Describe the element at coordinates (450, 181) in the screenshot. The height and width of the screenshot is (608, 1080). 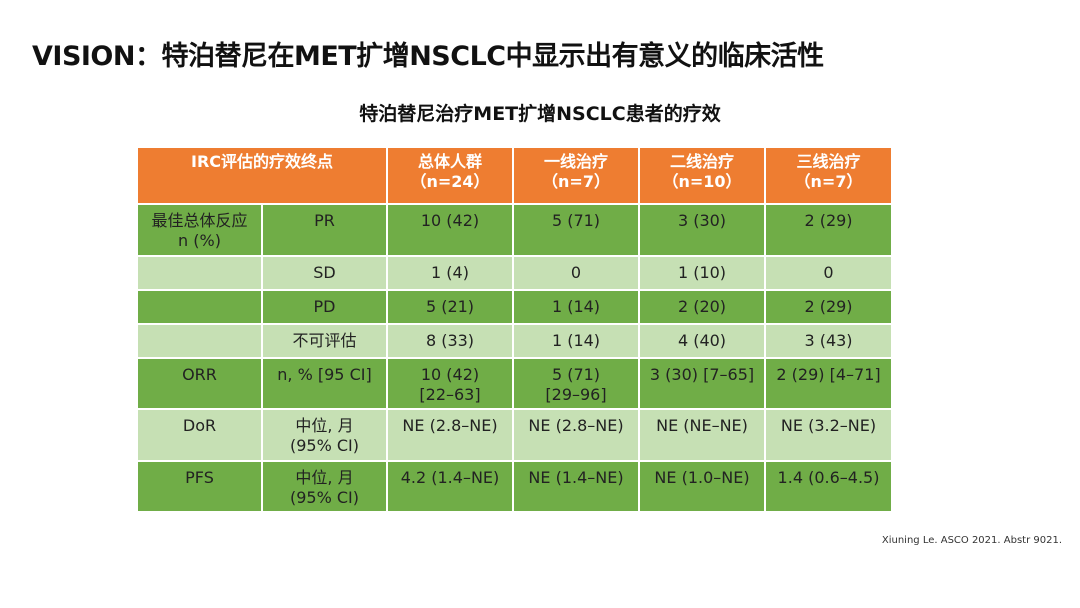
I see `header-overall-n: （n=24）` at that location.